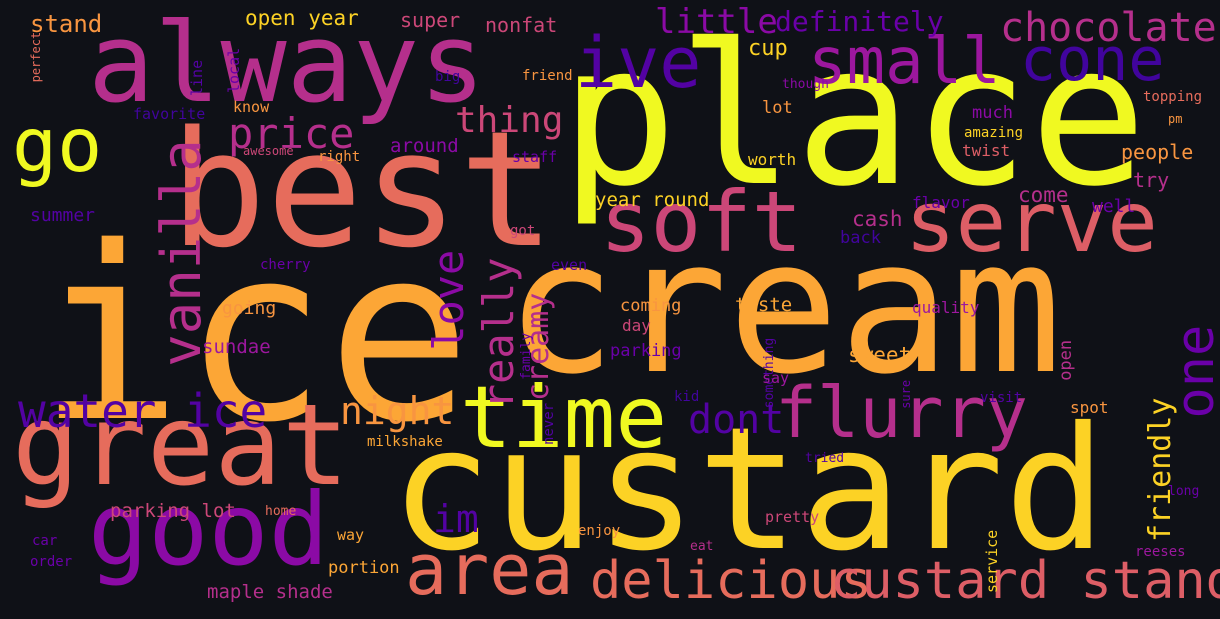  Describe the element at coordinates (1031, 222) in the screenshot. I see `word-serve: serve` at that location.